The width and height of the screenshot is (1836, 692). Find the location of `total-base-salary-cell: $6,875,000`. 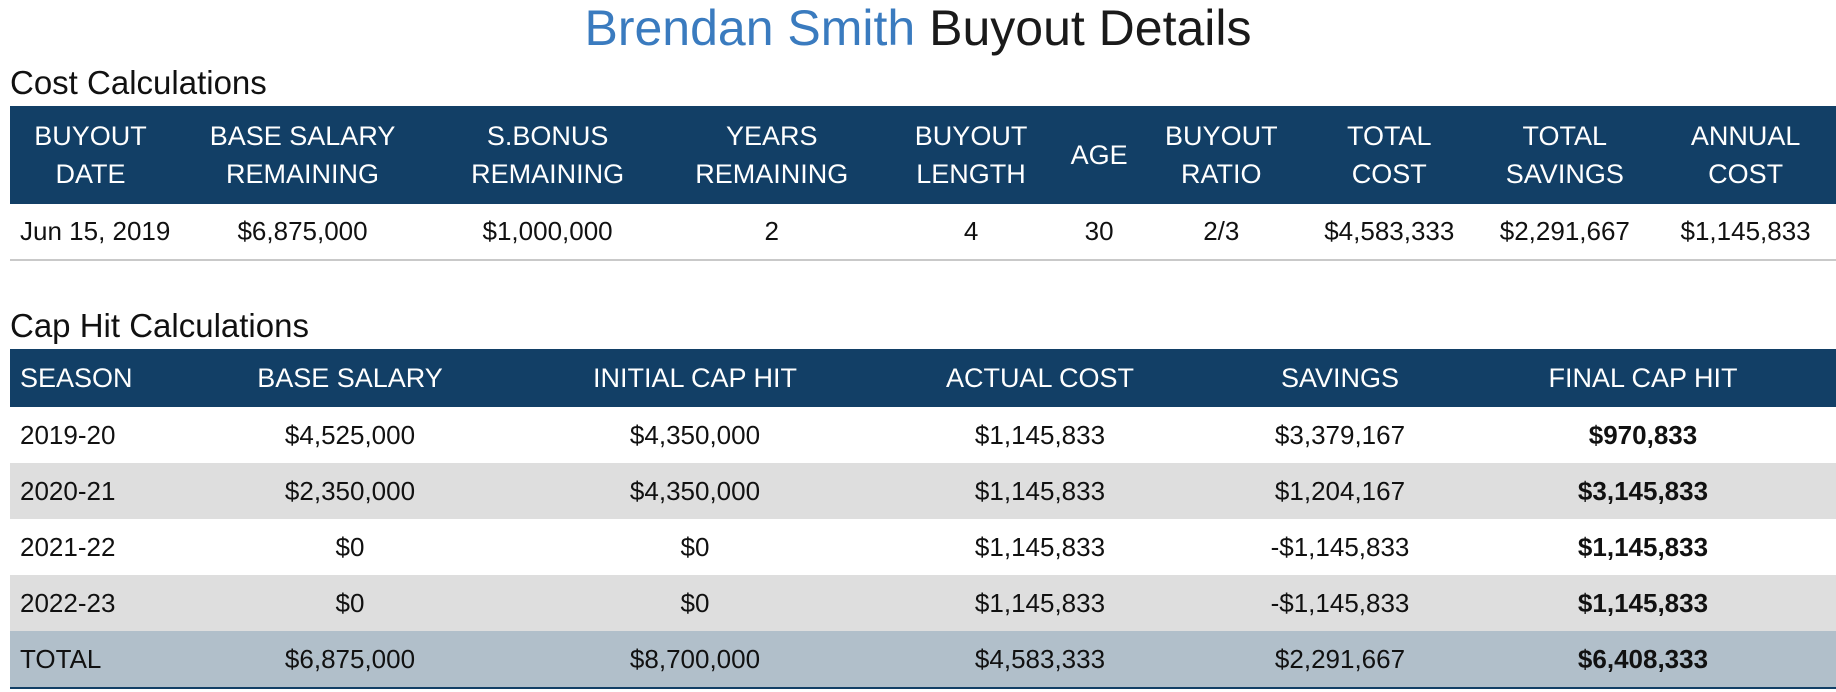

total-base-salary-cell: $6,875,000 is located at coordinates (350, 658).